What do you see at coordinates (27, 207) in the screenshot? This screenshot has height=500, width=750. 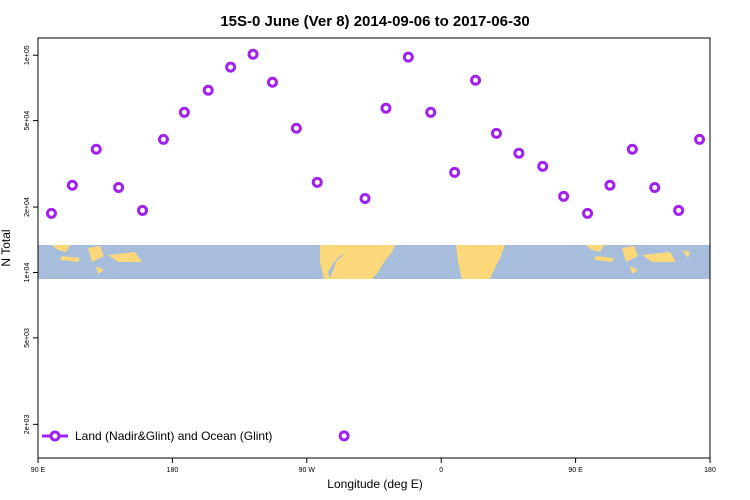 I see `y-tick-label: 2e+04` at bounding box center [27, 207].